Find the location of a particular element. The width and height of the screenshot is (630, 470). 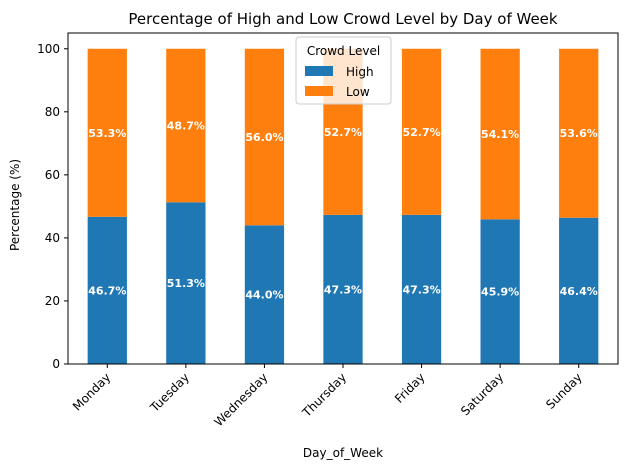

x-tick-label-friday: Friday is located at coordinates (410, 388).